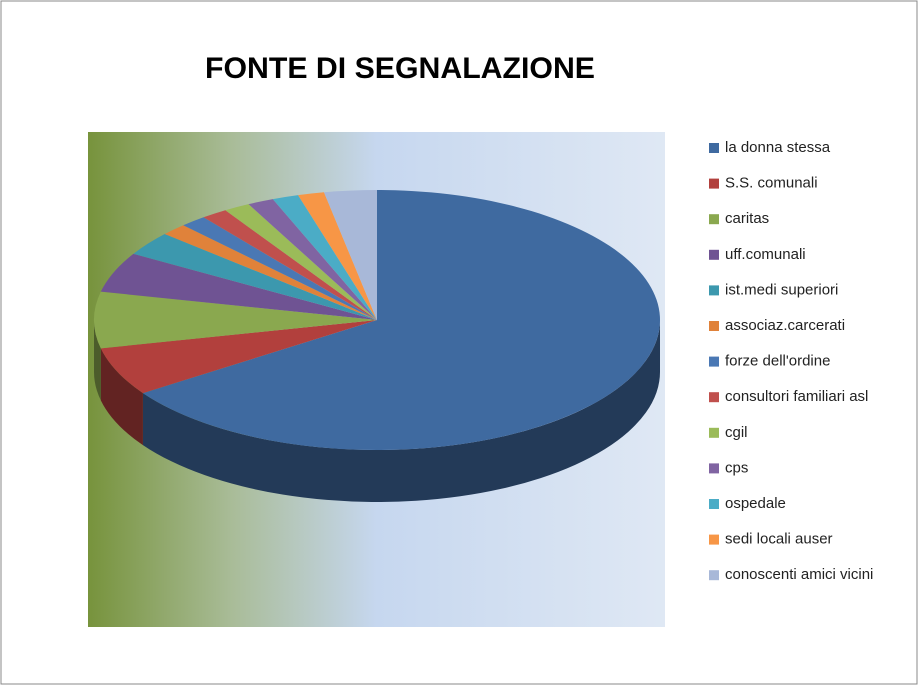 This screenshot has height=691, width=919. Describe the element at coordinates (778, 147) in the screenshot. I see `legend-label: la donna stessa` at that location.